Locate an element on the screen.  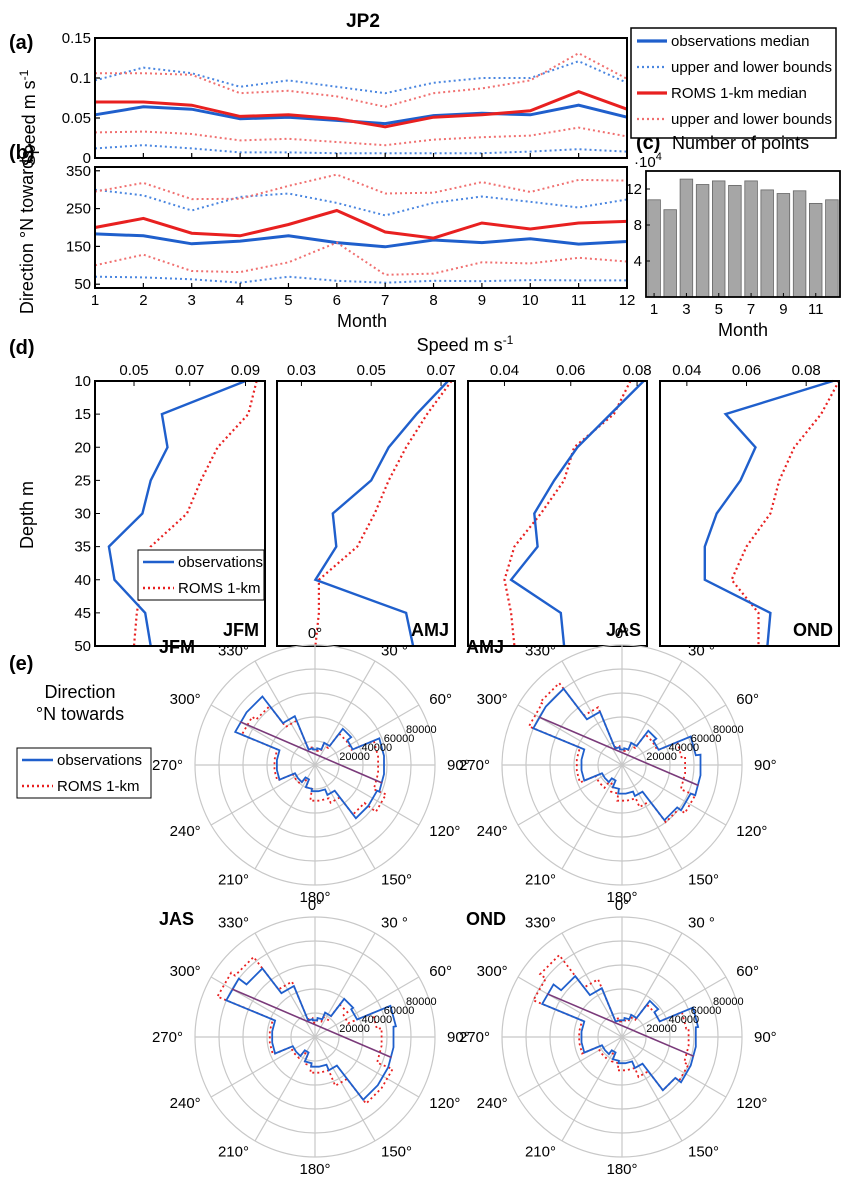
c-xtick-label-4: 9 is located at coordinates (783, 309).